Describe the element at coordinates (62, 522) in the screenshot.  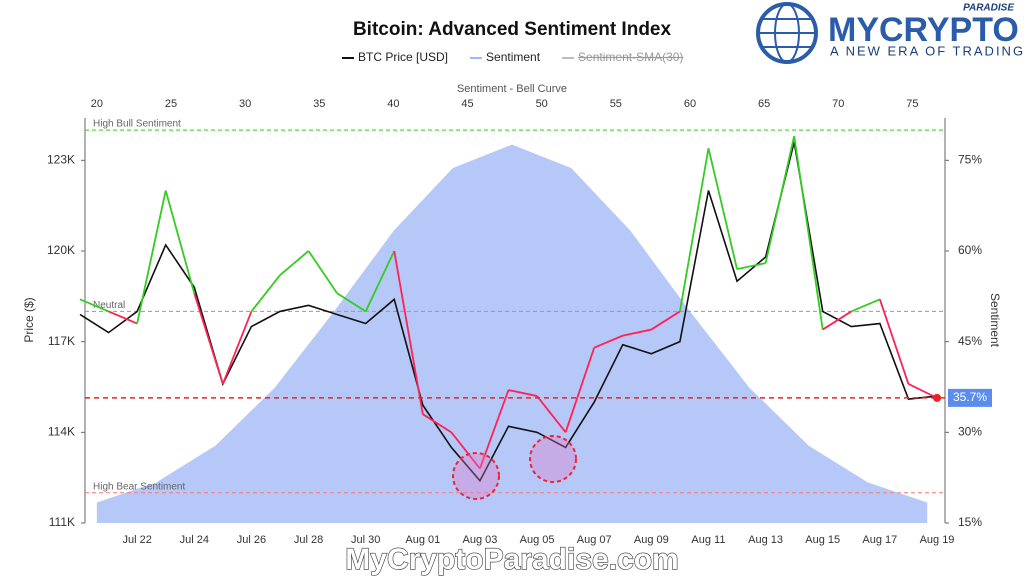
I see `y-tick-label: 111K` at that location.